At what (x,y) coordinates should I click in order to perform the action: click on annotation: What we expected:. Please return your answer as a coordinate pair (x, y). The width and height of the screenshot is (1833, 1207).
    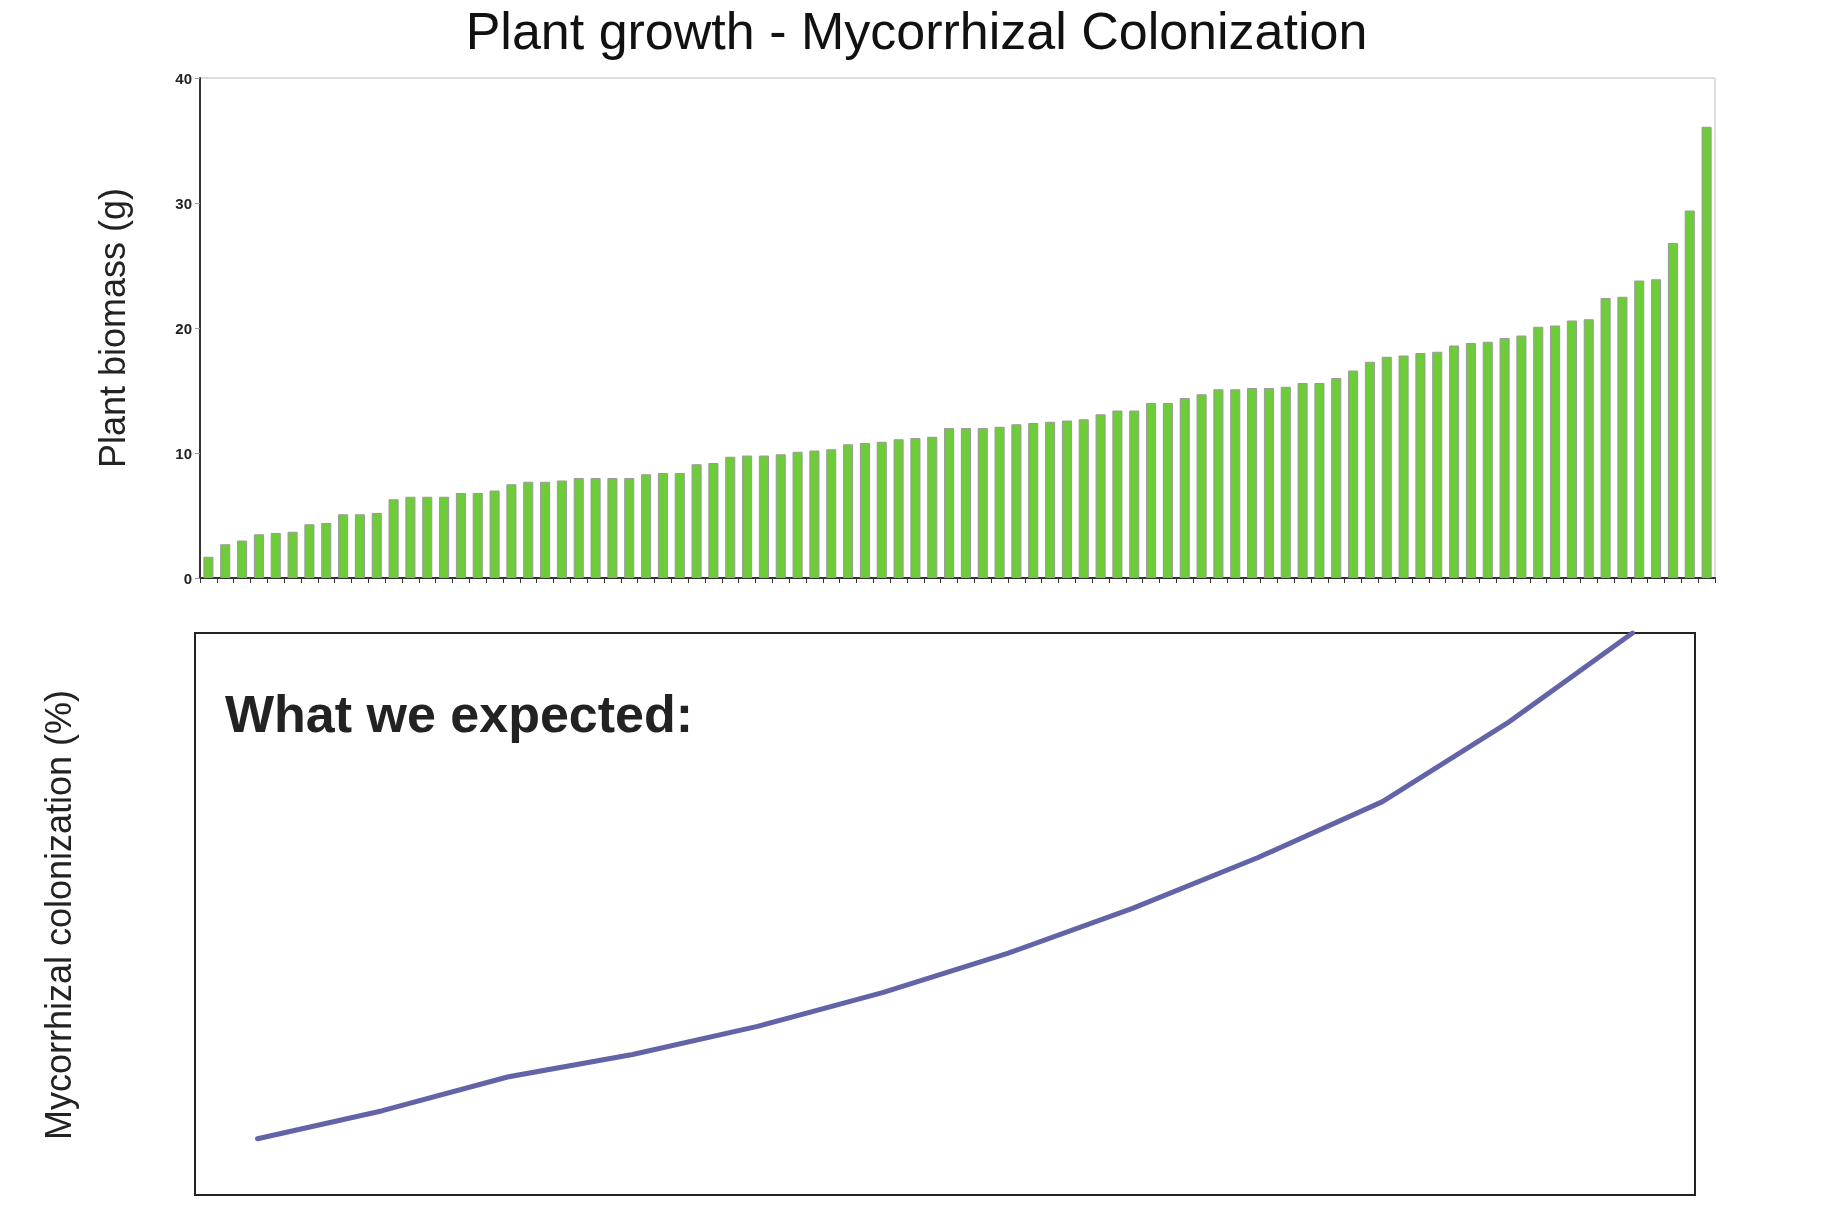
    Looking at the image, I should click on (459, 714).